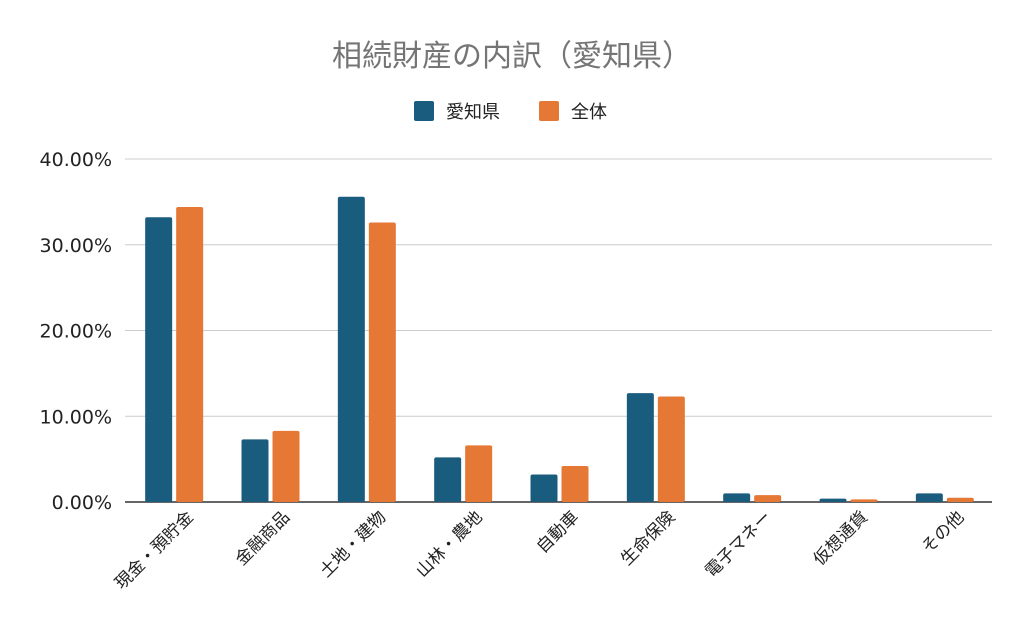 The image size is (1024, 633). What do you see at coordinates (76, 417) in the screenshot?
I see `y-tick-label: 10.00%` at bounding box center [76, 417].